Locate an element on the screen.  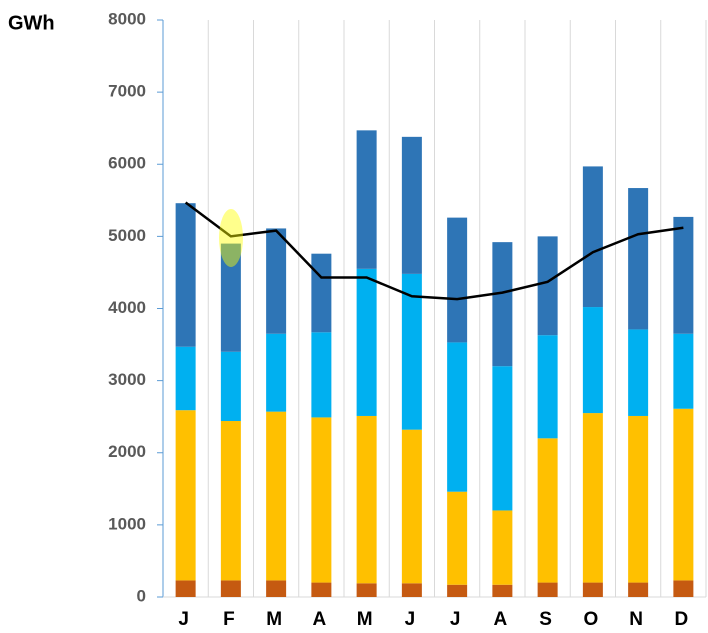
x-tick-label: N is located at coordinates (636, 619).